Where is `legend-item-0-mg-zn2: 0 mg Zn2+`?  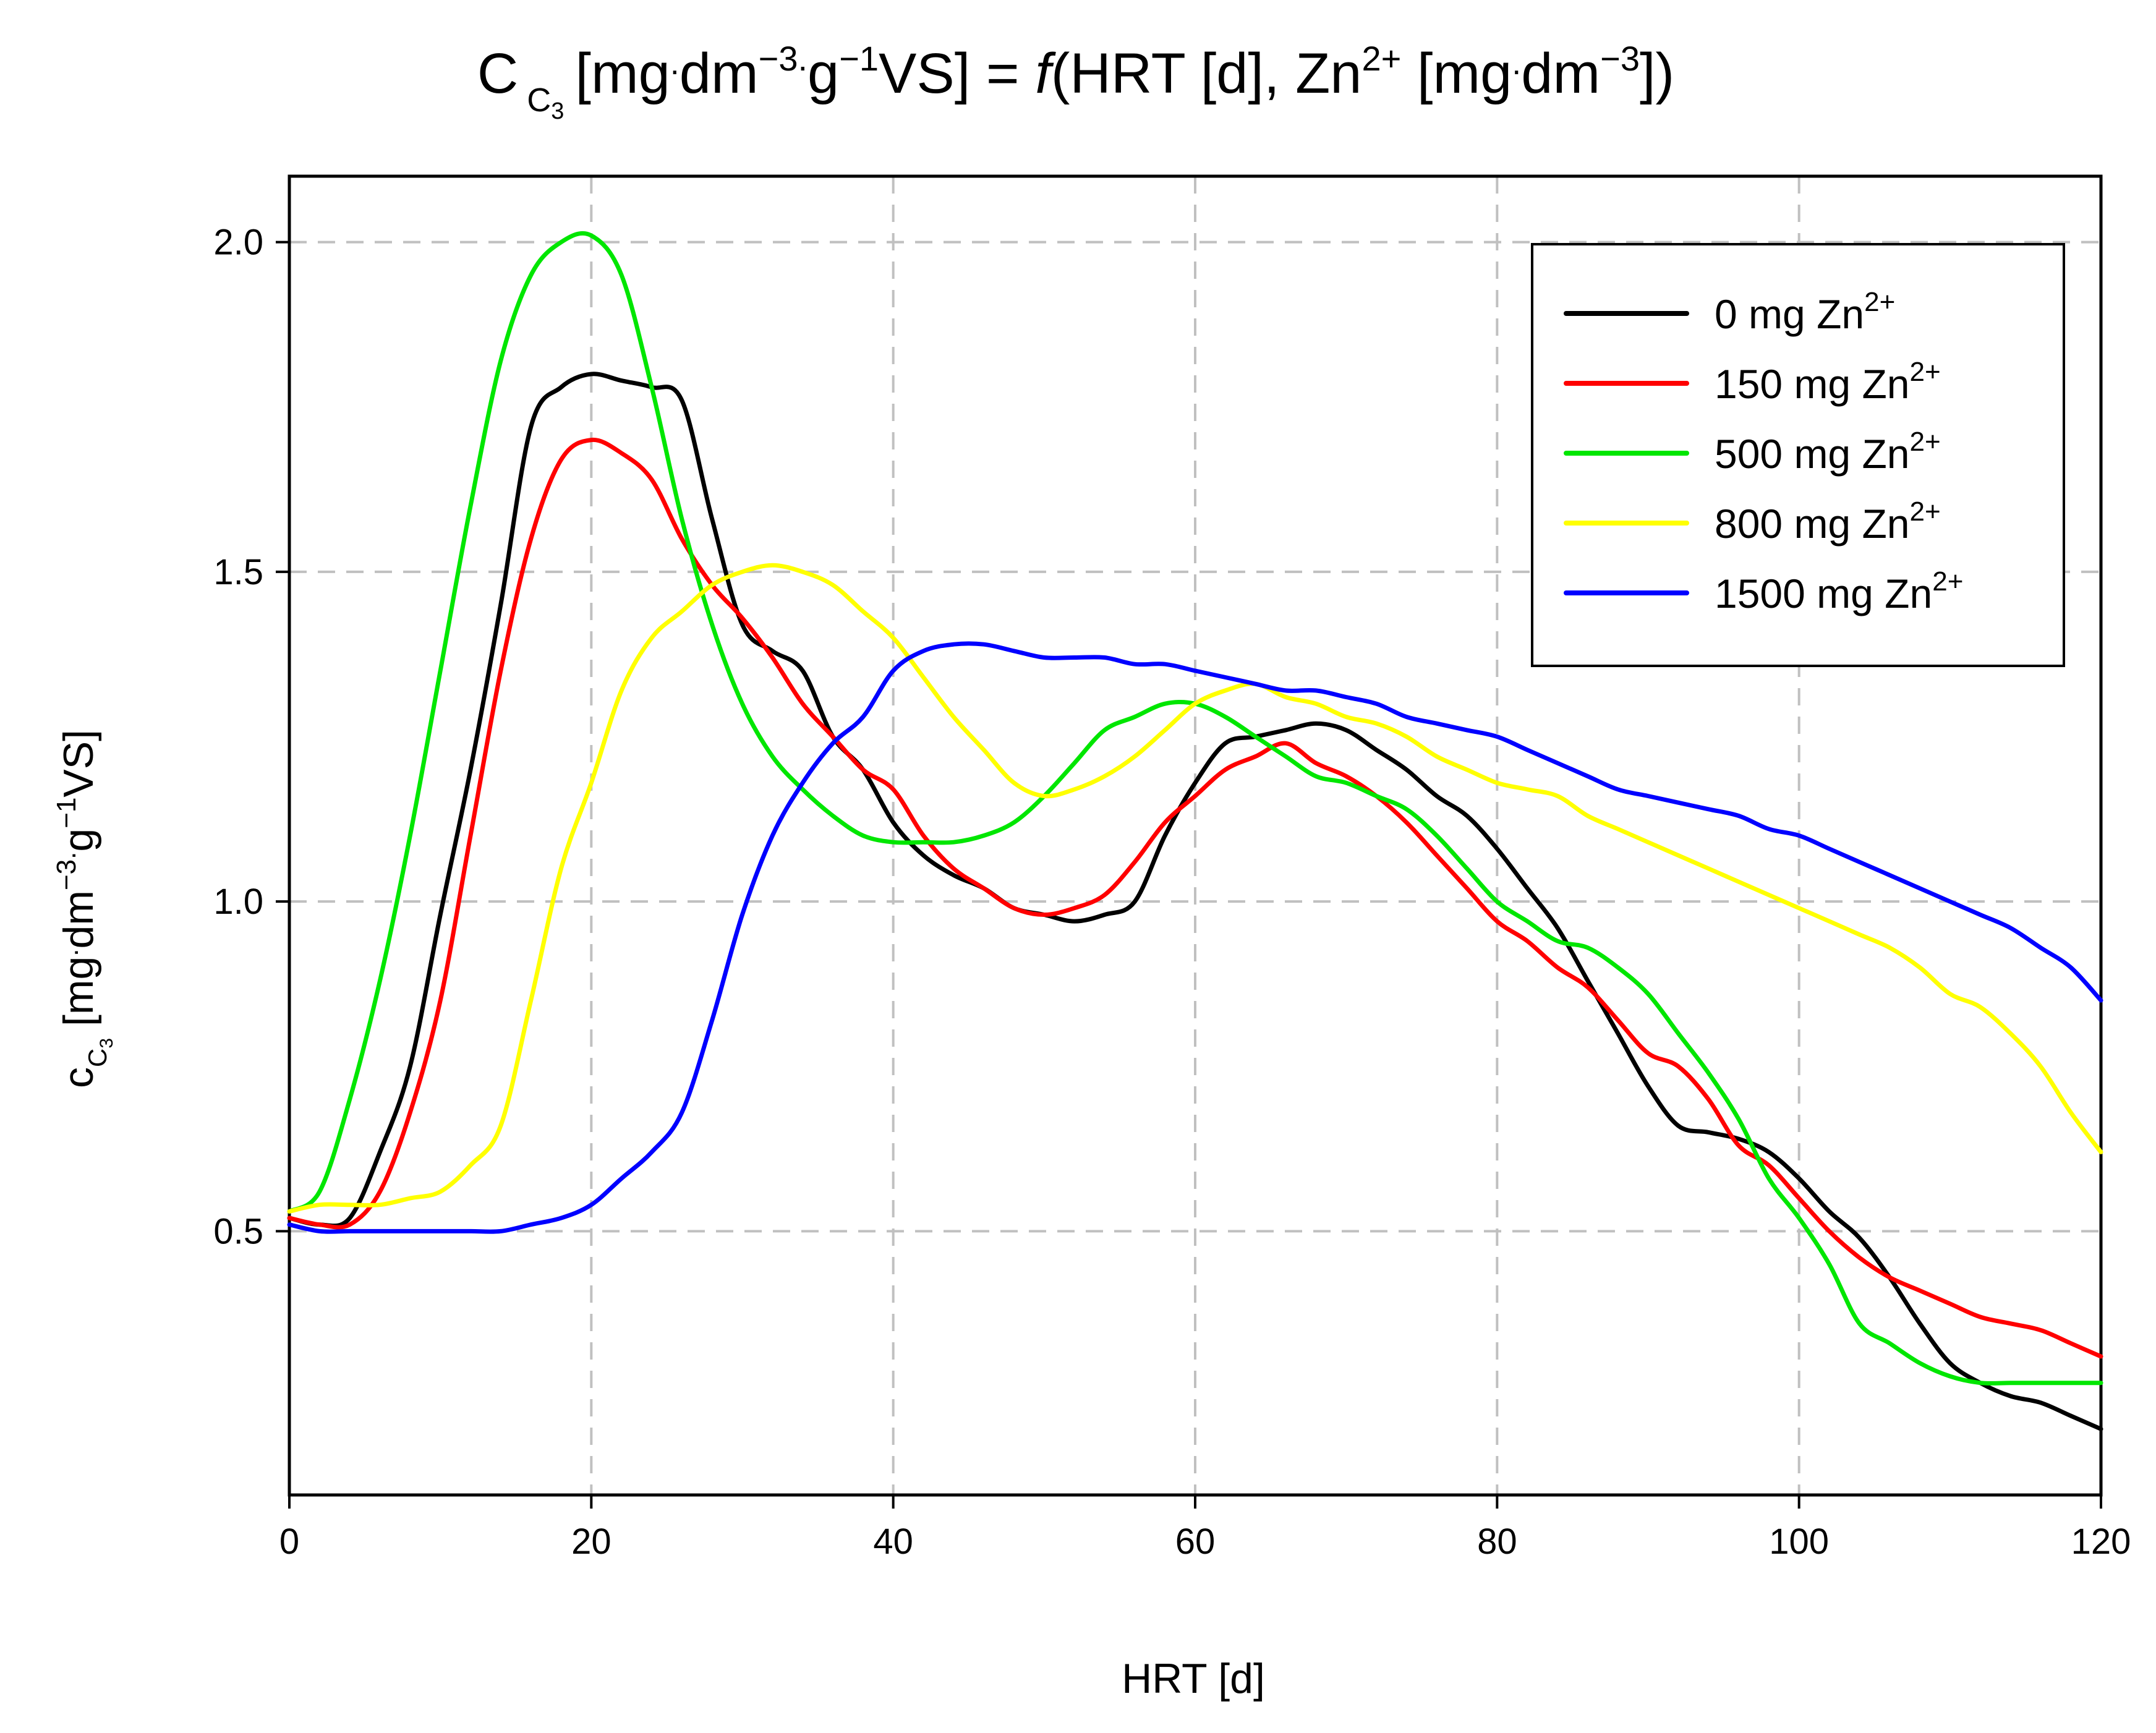 legend-item-0-mg-zn2: 0 mg Zn2+ is located at coordinates (1729, 312).